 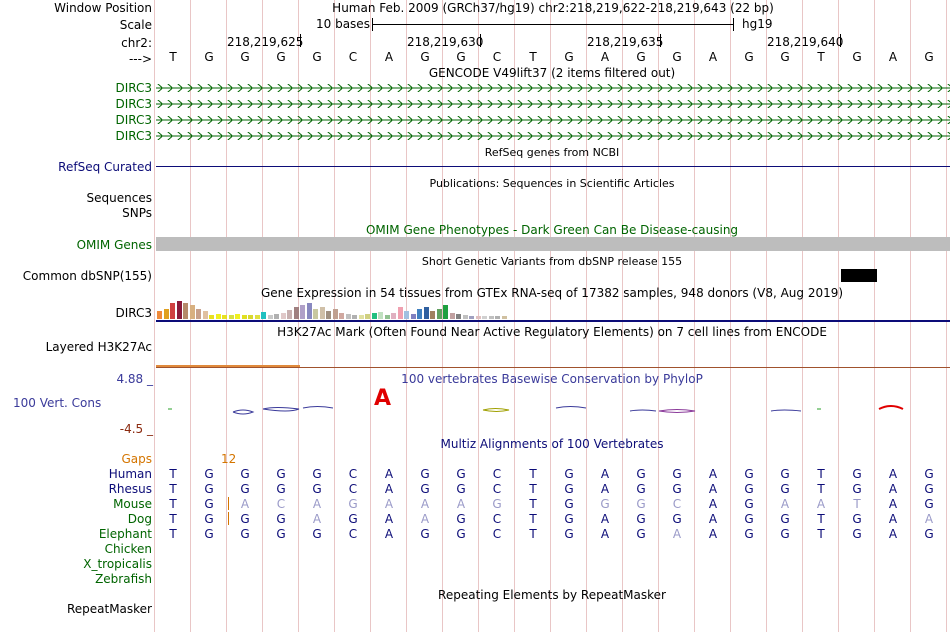 I want to click on multiz-species-label: Elephant, so click(x=125, y=534).